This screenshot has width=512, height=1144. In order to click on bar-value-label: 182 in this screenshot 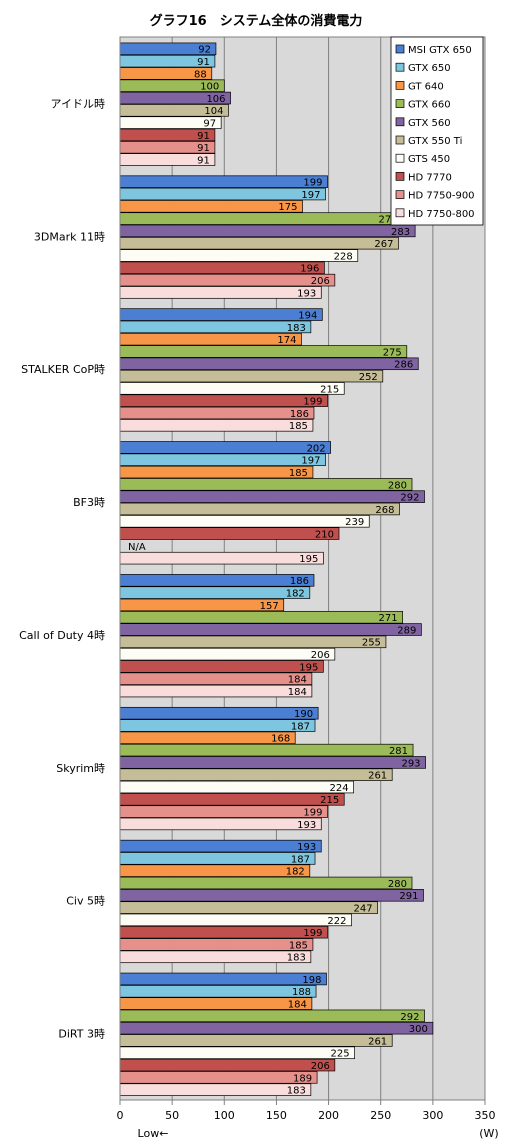, I will do `click(295, 872)`.